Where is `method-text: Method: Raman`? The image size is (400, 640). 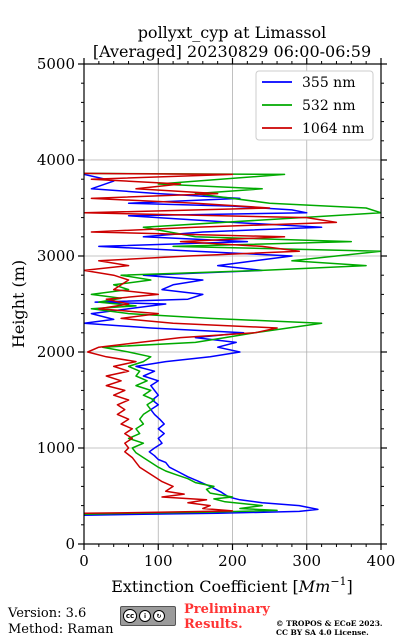
method-text: Method: Raman is located at coordinates (61, 629).